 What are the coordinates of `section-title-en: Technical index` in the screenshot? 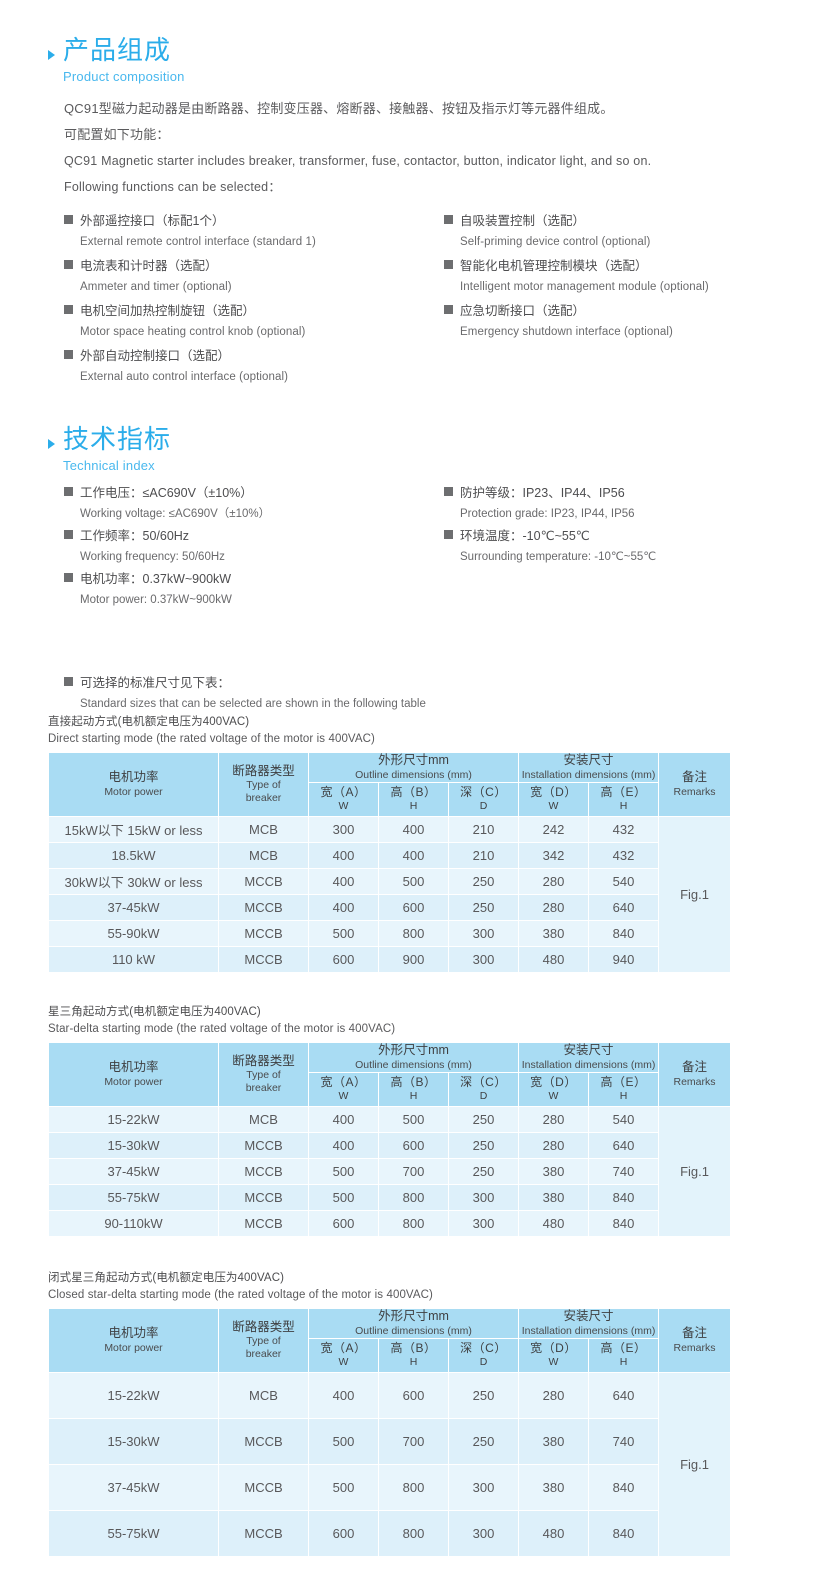 It's located at (109, 465).